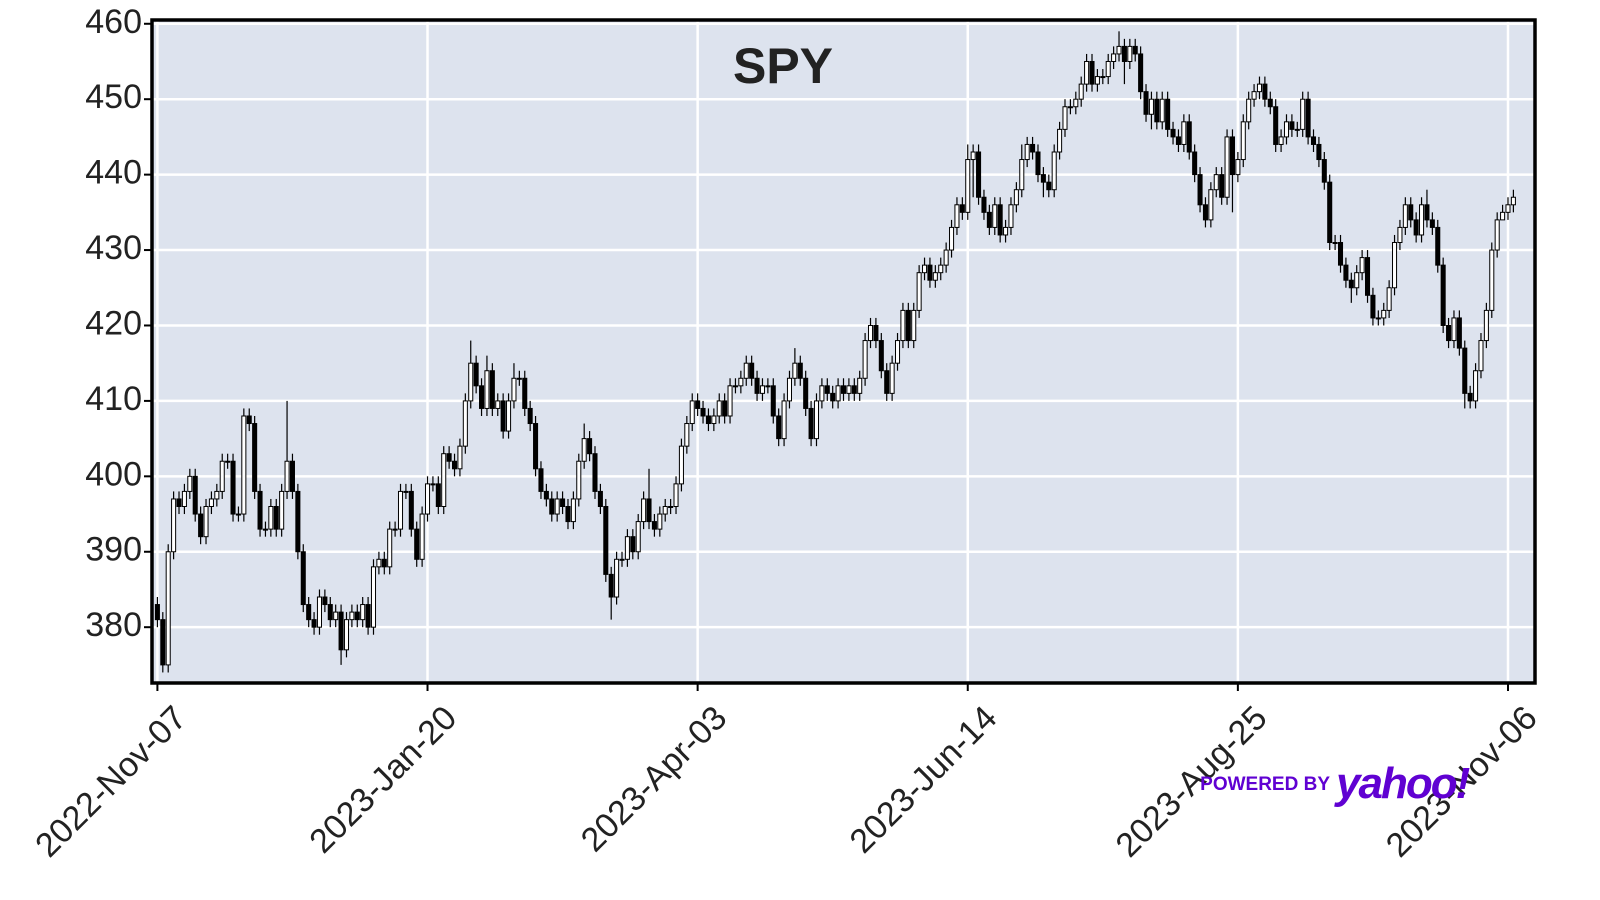 Image resolution: width=1600 pixels, height=900 pixels. What do you see at coordinates (783, 66) in the screenshot?
I see `chart-title: SPY` at bounding box center [783, 66].